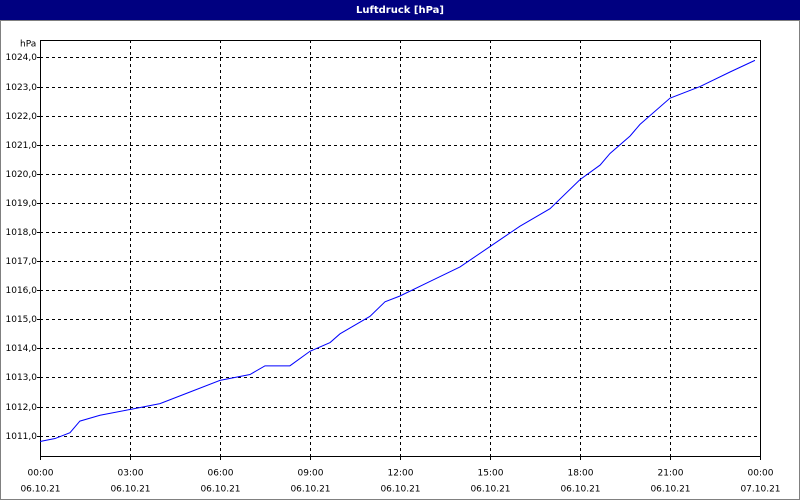 This screenshot has width=800, height=500. What do you see at coordinates (22, 378) in the screenshot?
I see `y-tick-label: 1013,0` at bounding box center [22, 378].